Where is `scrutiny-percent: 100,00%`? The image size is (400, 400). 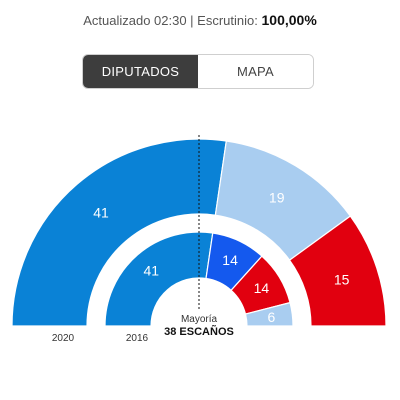 scrutiny-percent: 100,00% is located at coordinates (289, 20).